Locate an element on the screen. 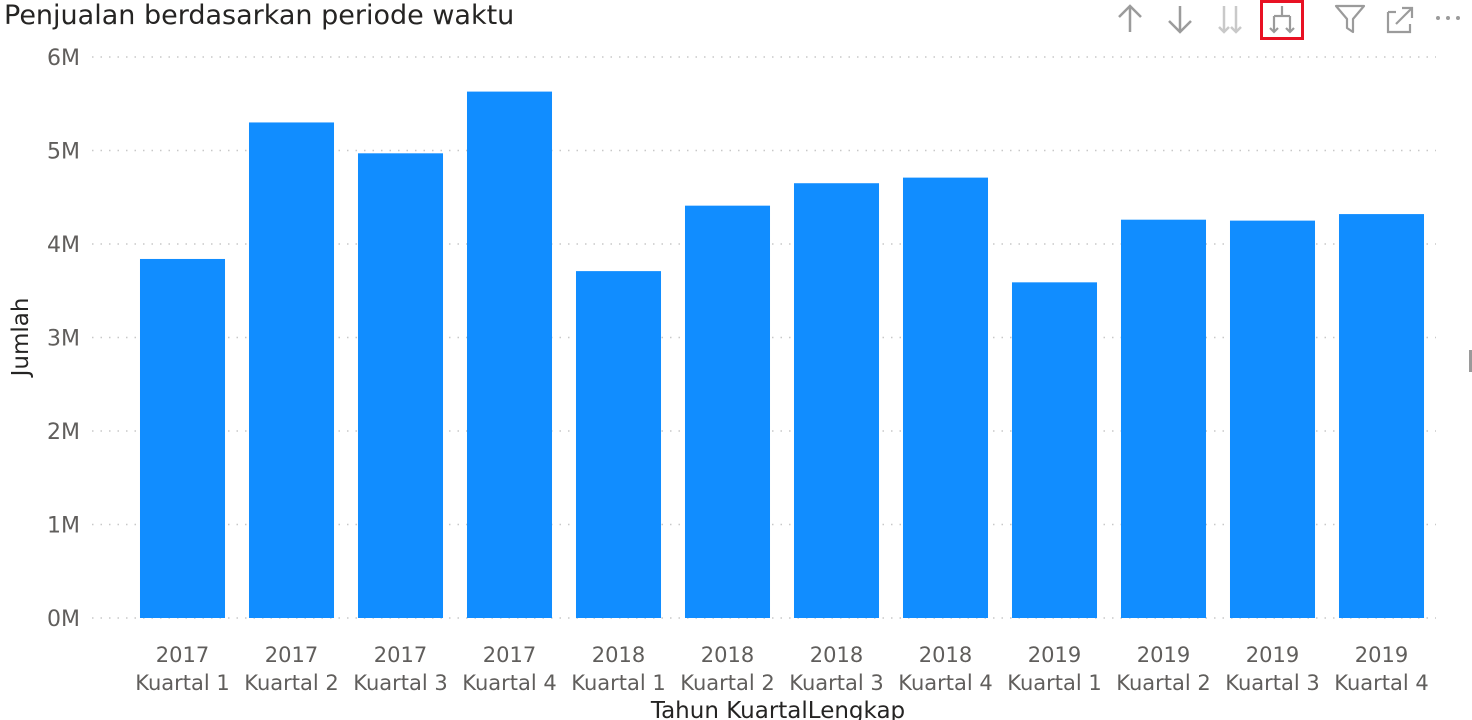 The width and height of the screenshot is (1472, 720). filter-icon is located at coordinates (1350, 19).